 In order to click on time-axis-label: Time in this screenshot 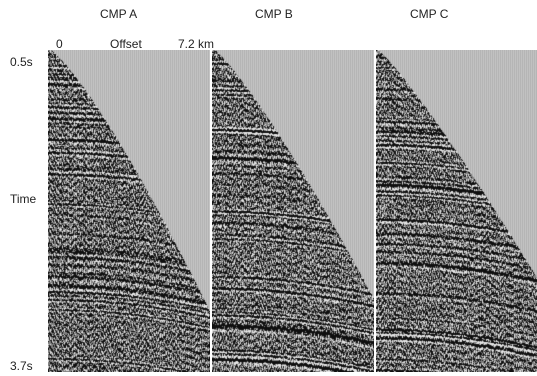, I will do `click(23, 199)`.